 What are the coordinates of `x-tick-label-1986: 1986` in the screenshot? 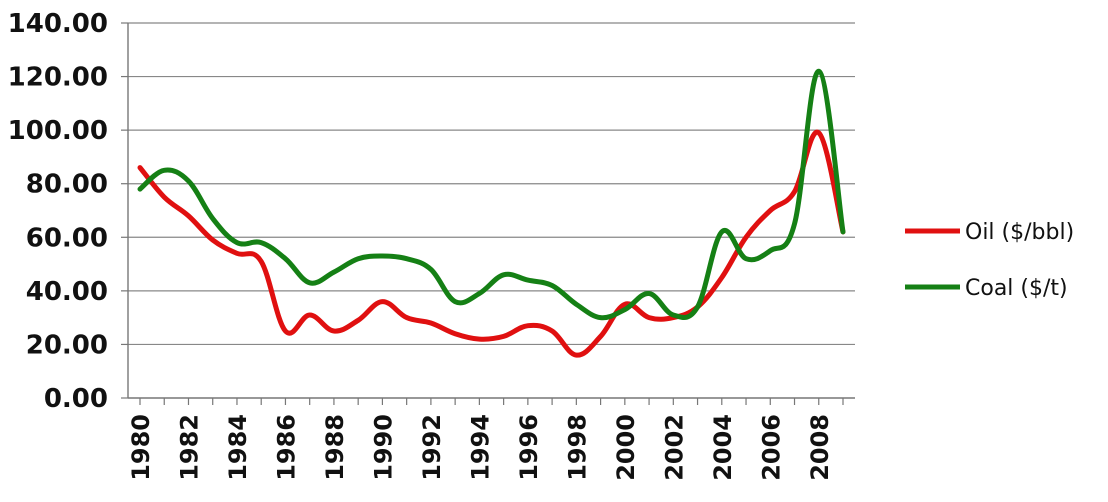 It's located at (286, 447).